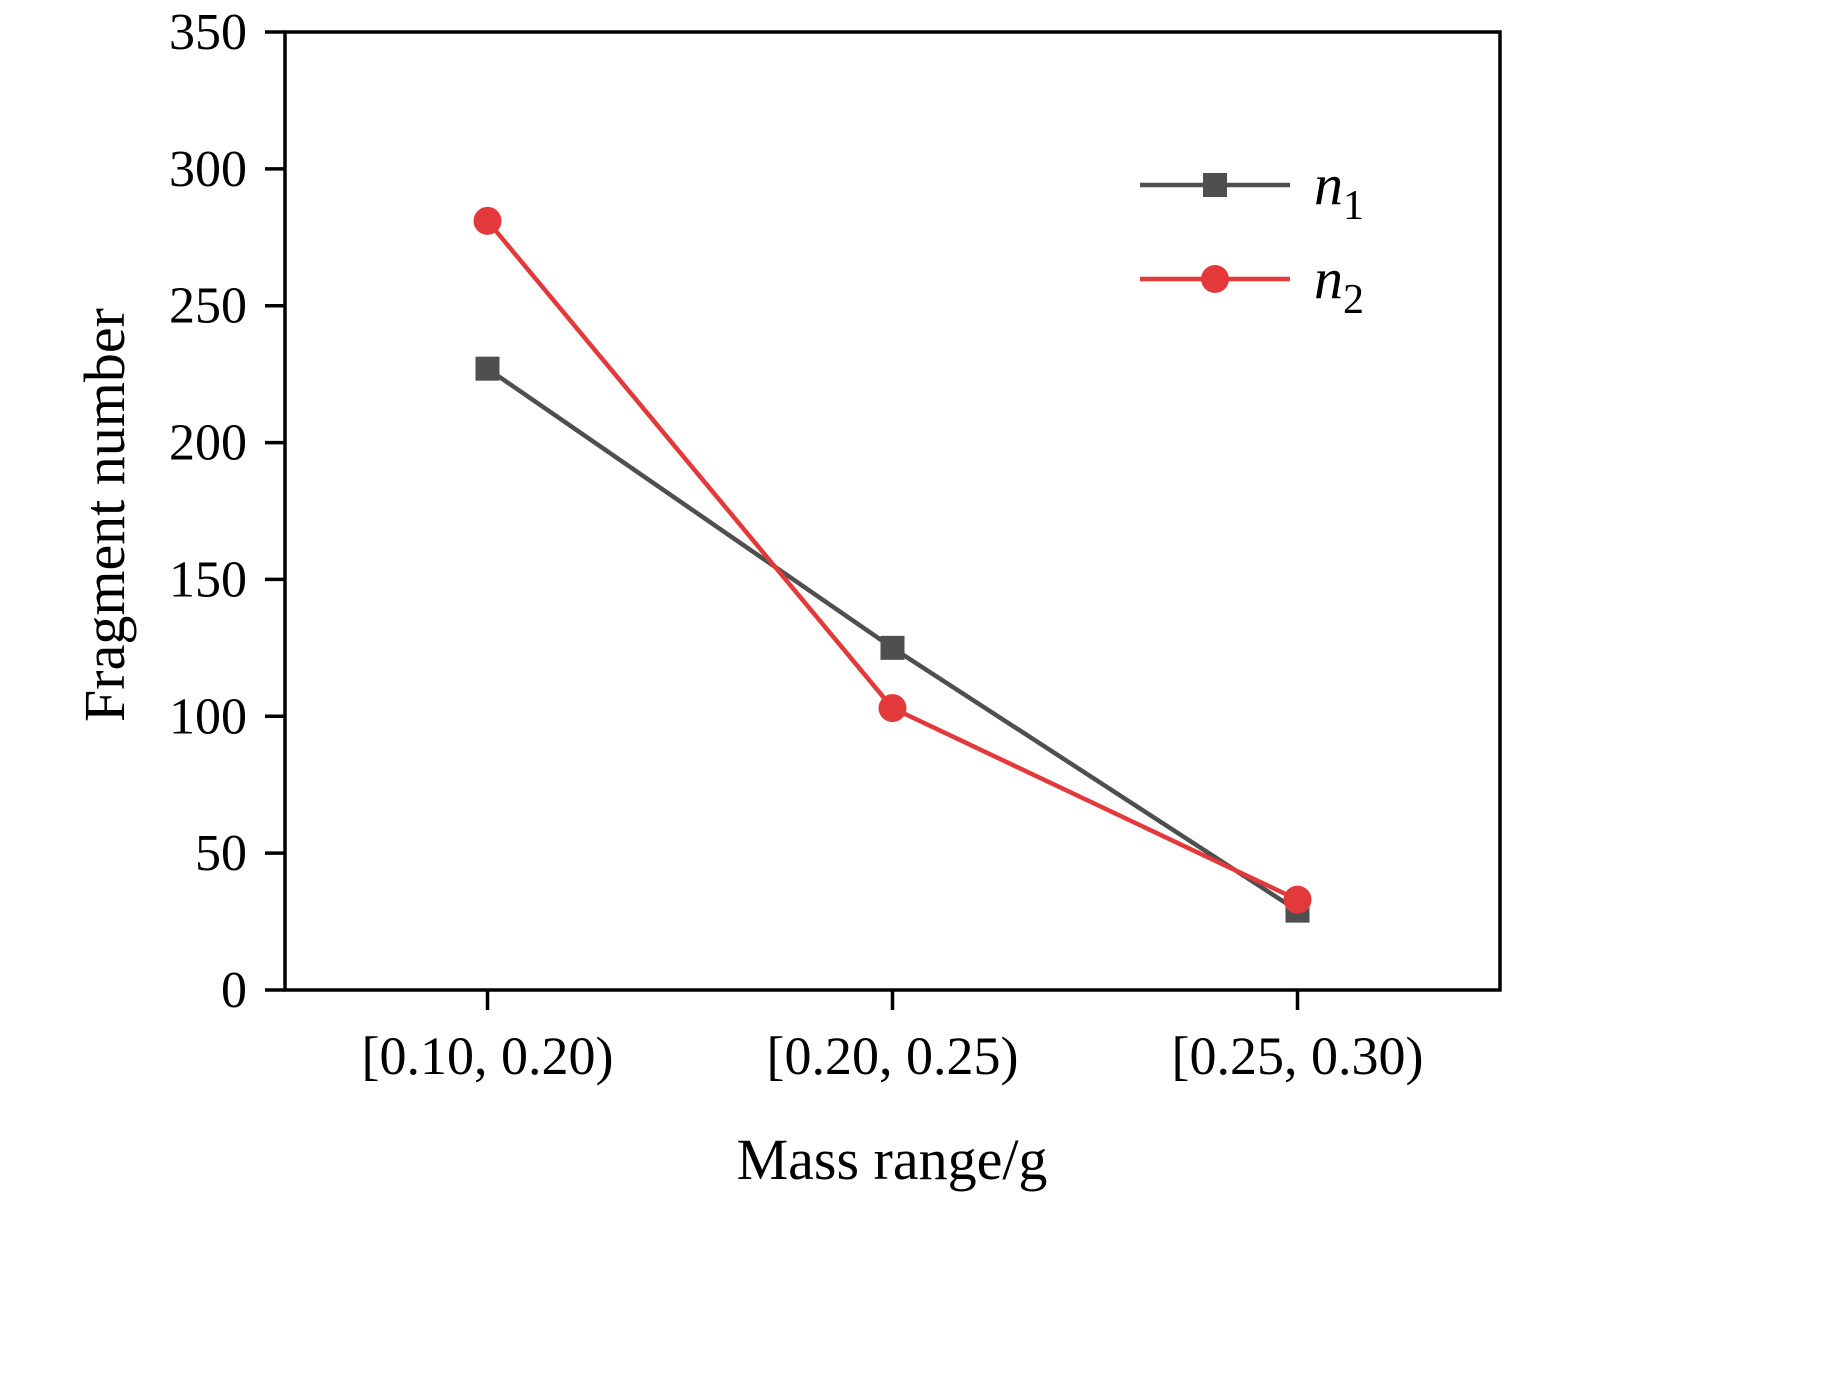 This screenshot has width=1843, height=1382. I want to click on y-tick-label: 300, so click(208, 169).